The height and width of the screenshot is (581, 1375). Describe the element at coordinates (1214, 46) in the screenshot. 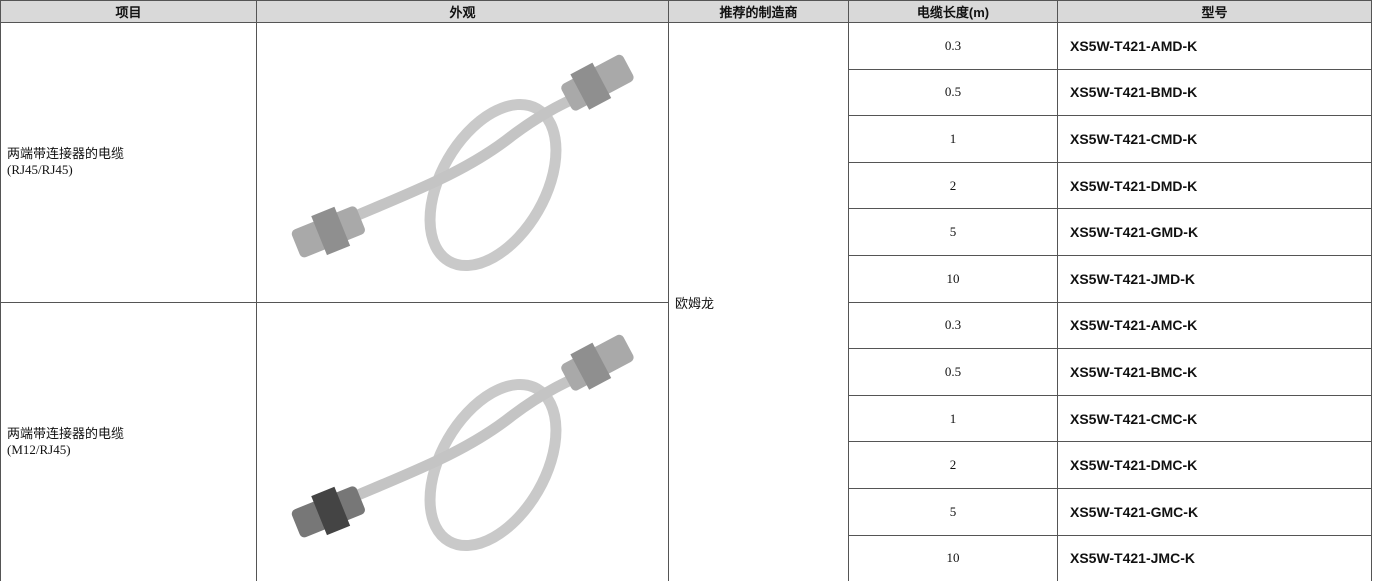

I see `model-cell: XS5W-T421-AMD-K` at that location.